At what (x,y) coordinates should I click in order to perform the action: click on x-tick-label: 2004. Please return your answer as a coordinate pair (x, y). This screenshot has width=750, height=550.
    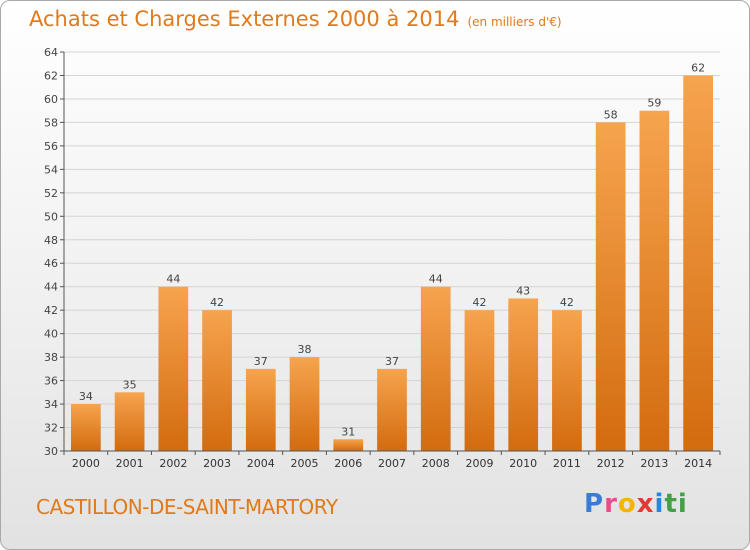
    Looking at the image, I should click on (261, 463).